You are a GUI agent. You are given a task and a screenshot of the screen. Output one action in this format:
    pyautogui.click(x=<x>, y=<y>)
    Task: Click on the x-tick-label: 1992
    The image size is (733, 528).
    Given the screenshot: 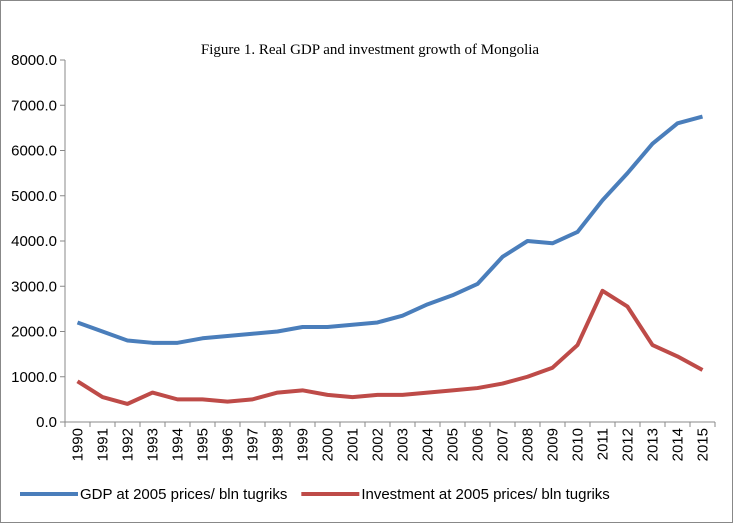 What is the action you would take?
    pyautogui.click(x=128, y=444)
    